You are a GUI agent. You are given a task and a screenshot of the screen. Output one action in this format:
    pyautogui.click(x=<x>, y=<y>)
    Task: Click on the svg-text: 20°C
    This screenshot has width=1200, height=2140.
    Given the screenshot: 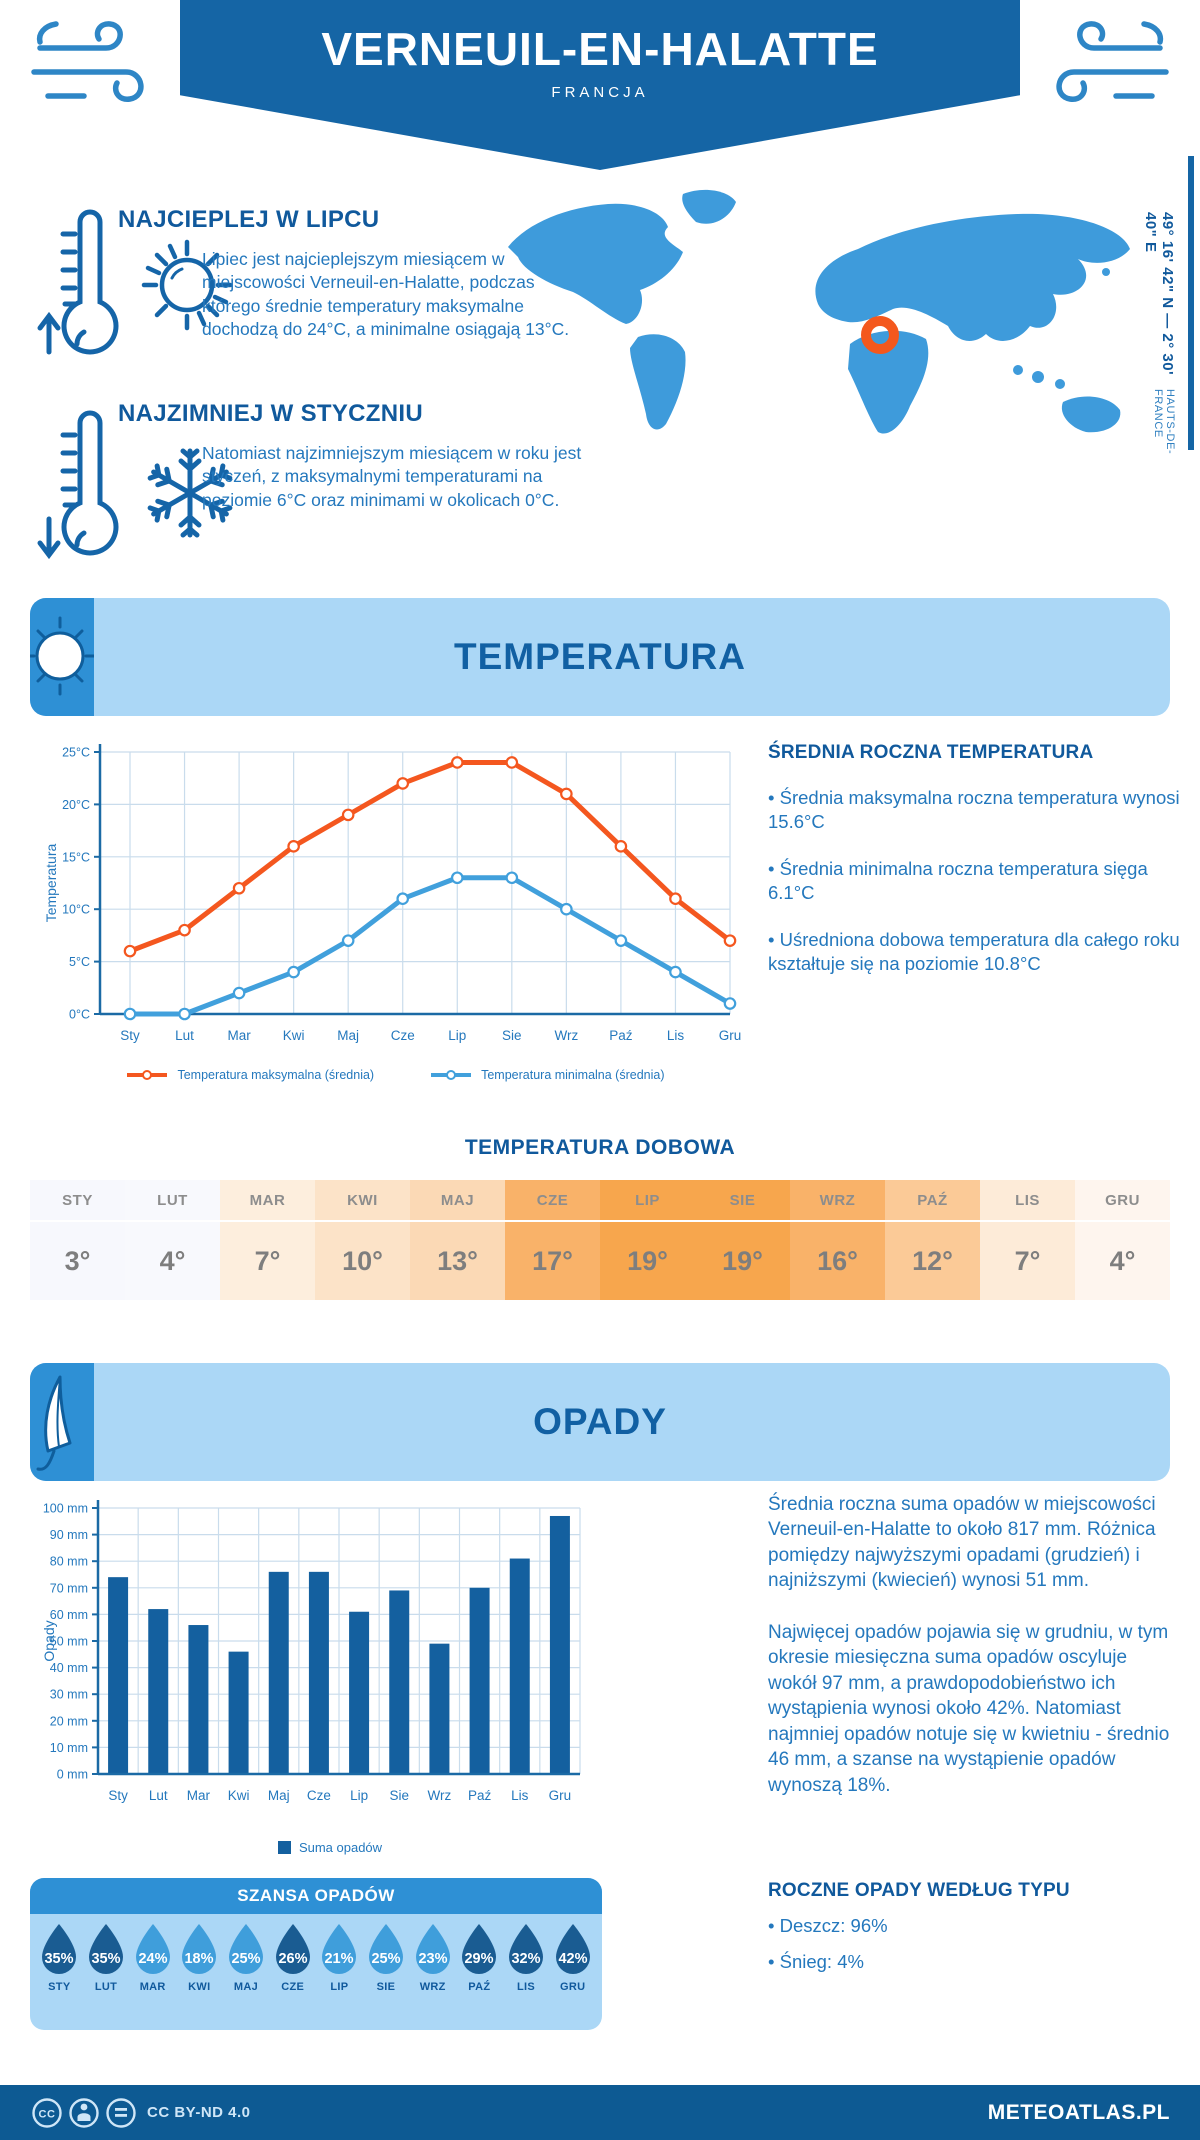 What is the action you would take?
    pyautogui.click(x=76, y=805)
    